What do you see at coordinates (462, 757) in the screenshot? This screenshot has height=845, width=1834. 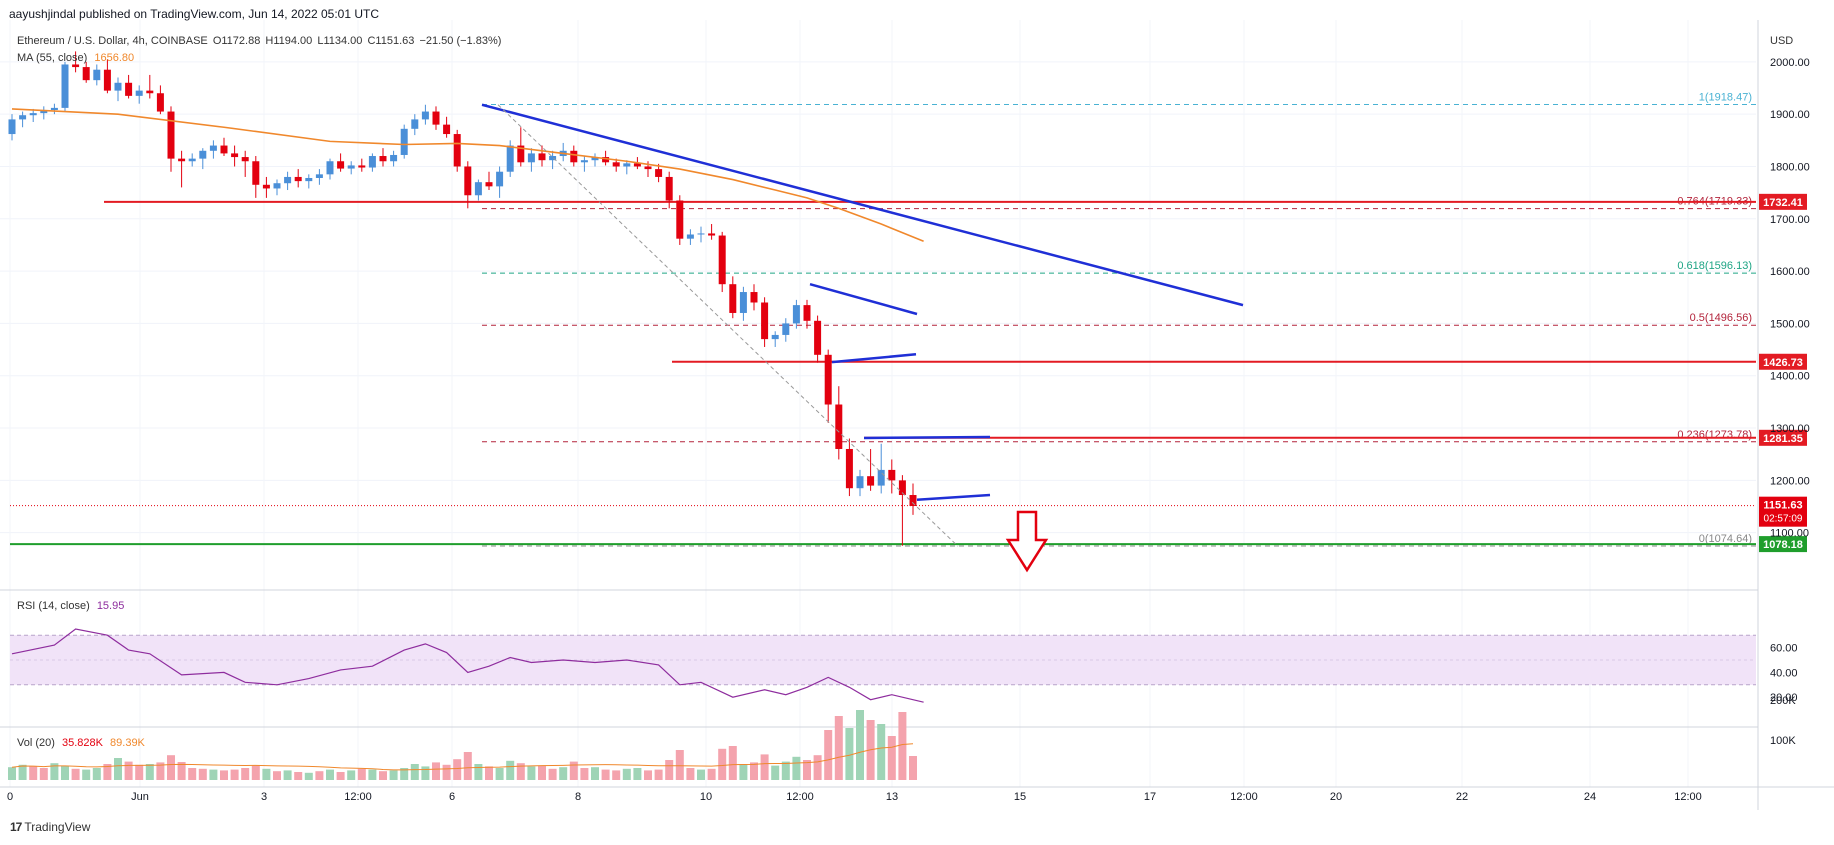 I see `volume-ma-line` at bounding box center [462, 757].